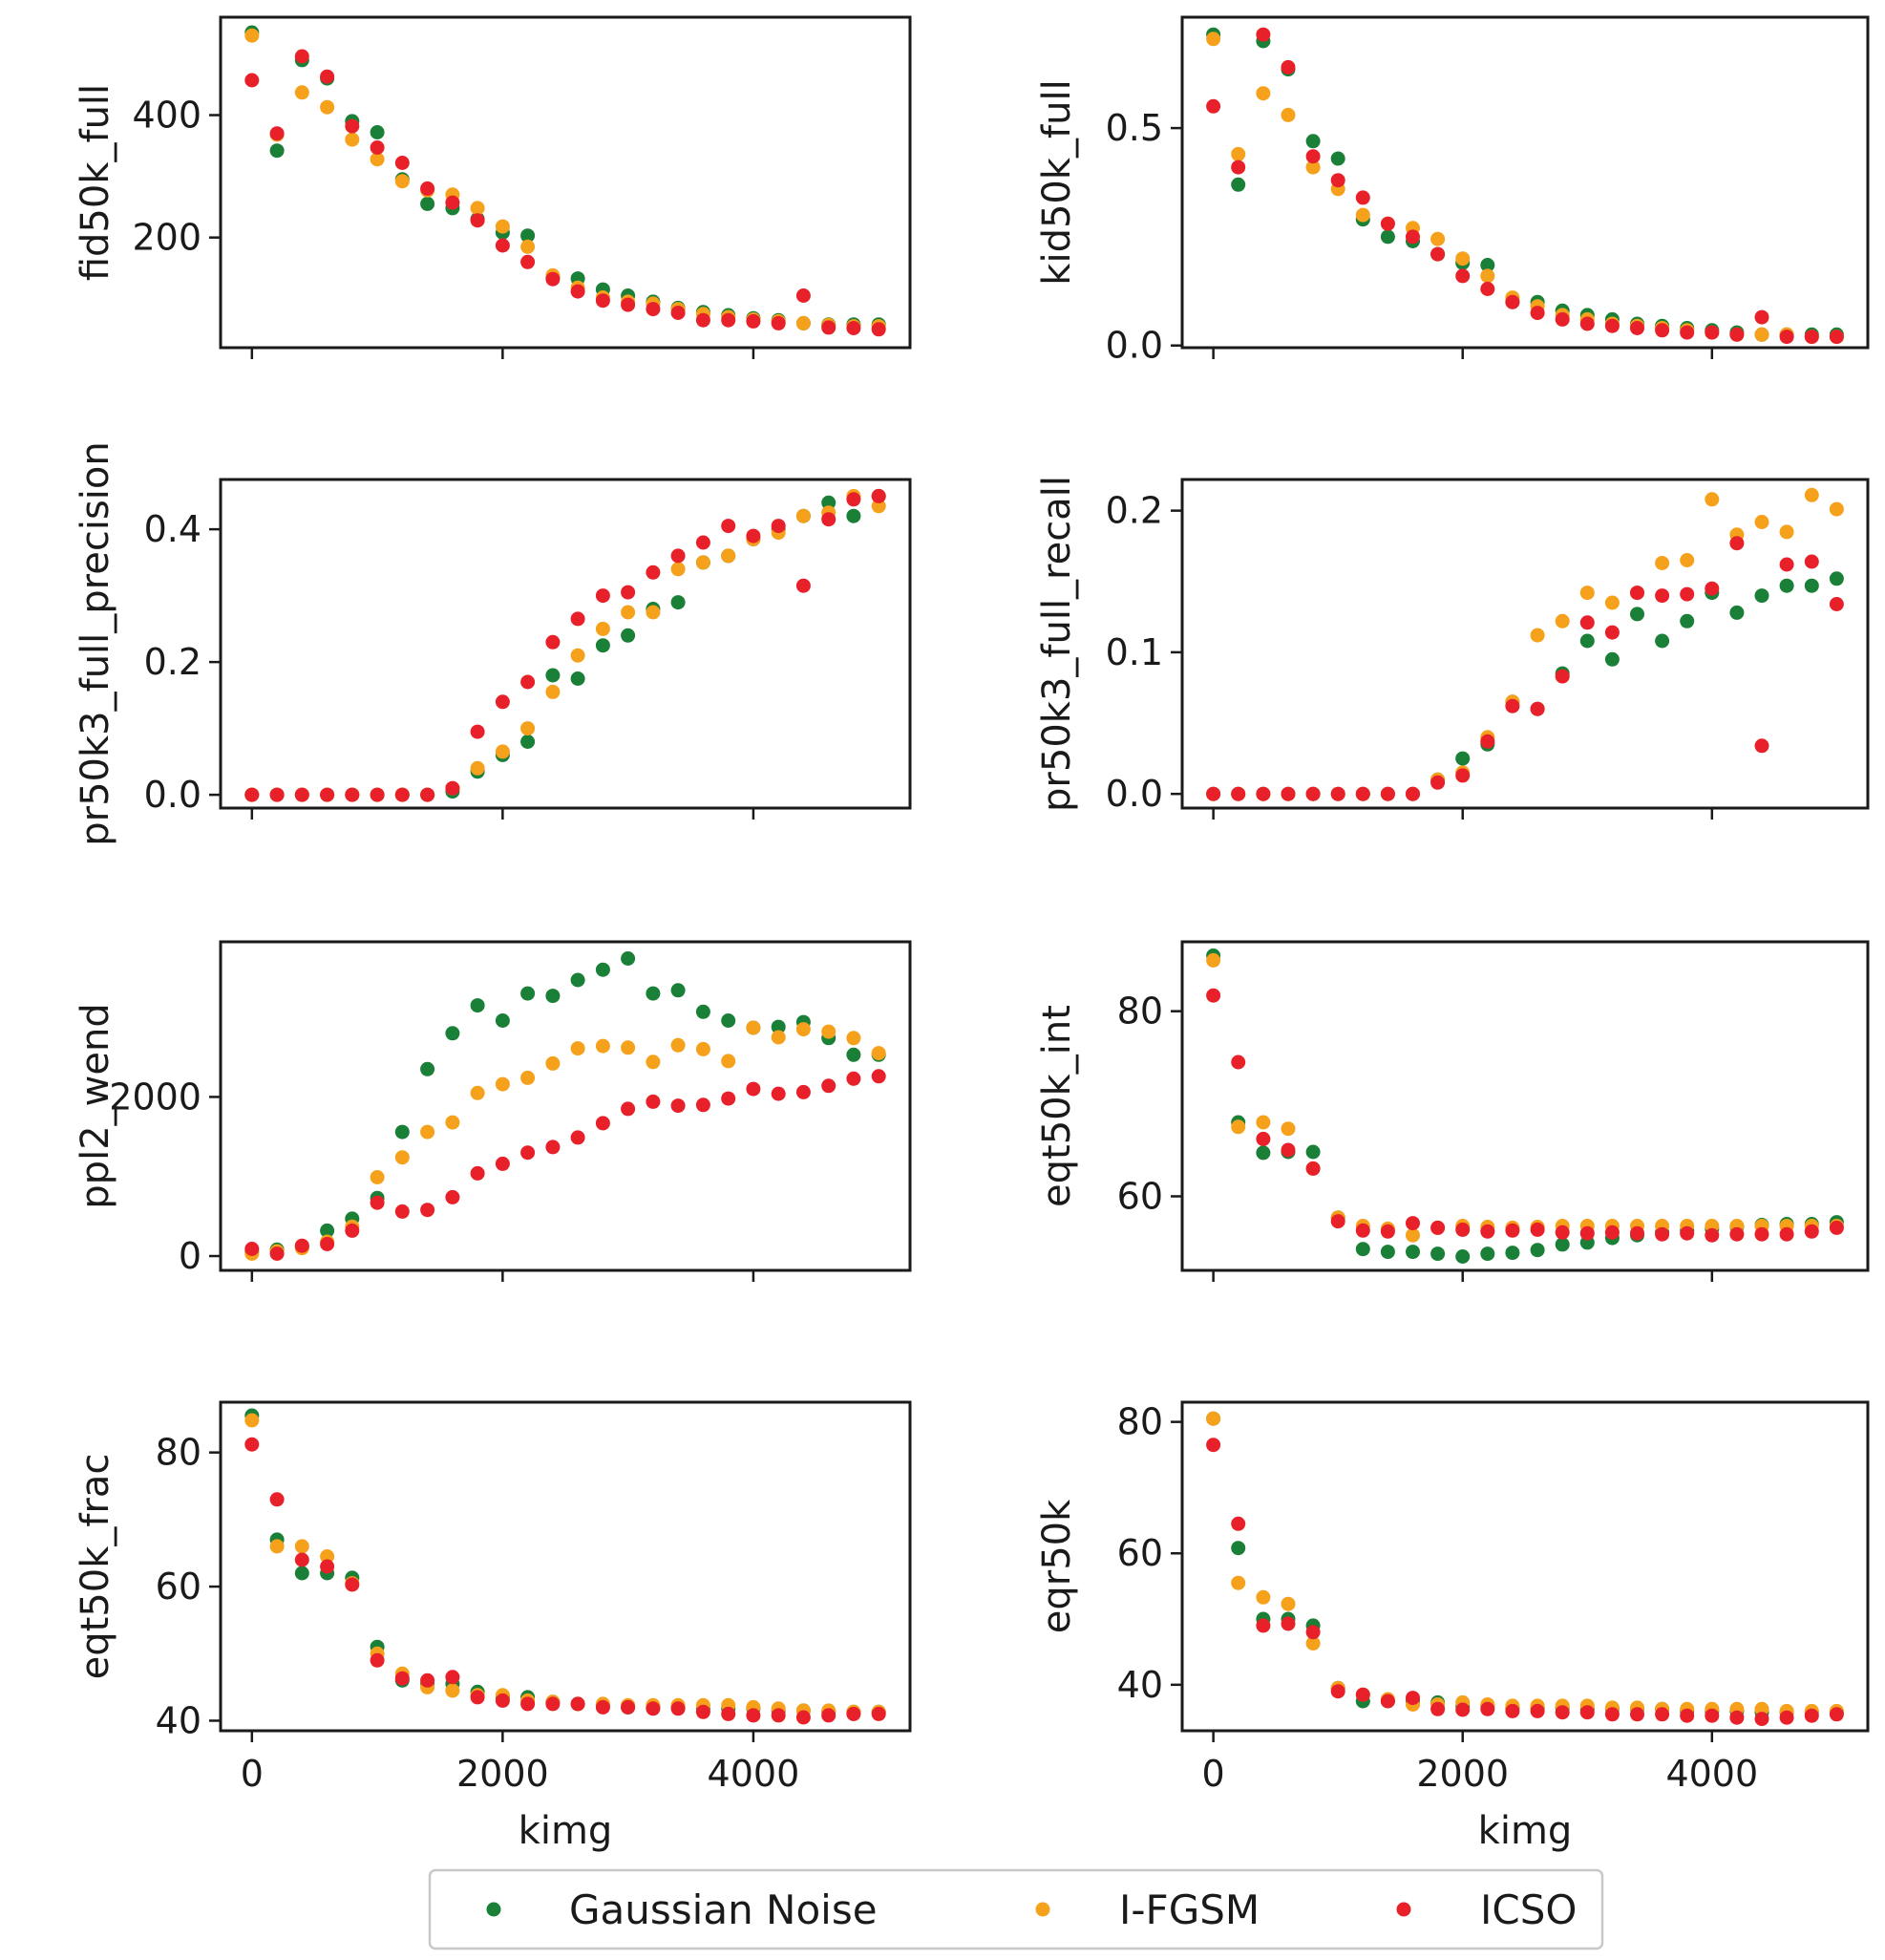 This screenshot has width=1885, height=1960. Describe the element at coordinates (1134, 346) in the screenshot. I see `y-tick-label: 0.0` at that location.